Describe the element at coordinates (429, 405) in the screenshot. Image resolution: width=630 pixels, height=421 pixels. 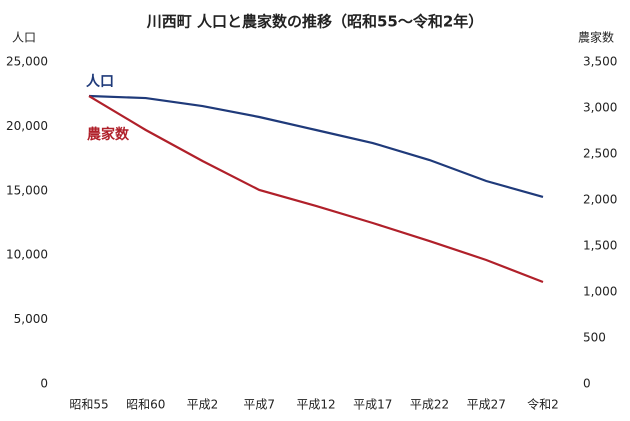
I see `x-tick-label: 平成22` at that location.